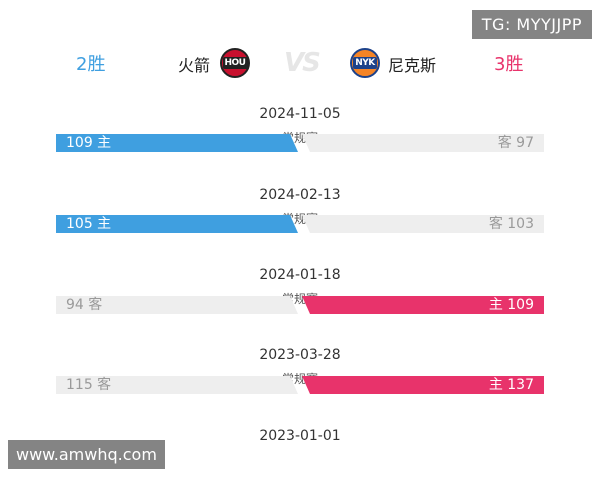 This screenshot has height=480, width=600. What do you see at coordinates (511, 305) in the screenshot?
I see `right-score: 主 109` at bounding box center [511, 305].